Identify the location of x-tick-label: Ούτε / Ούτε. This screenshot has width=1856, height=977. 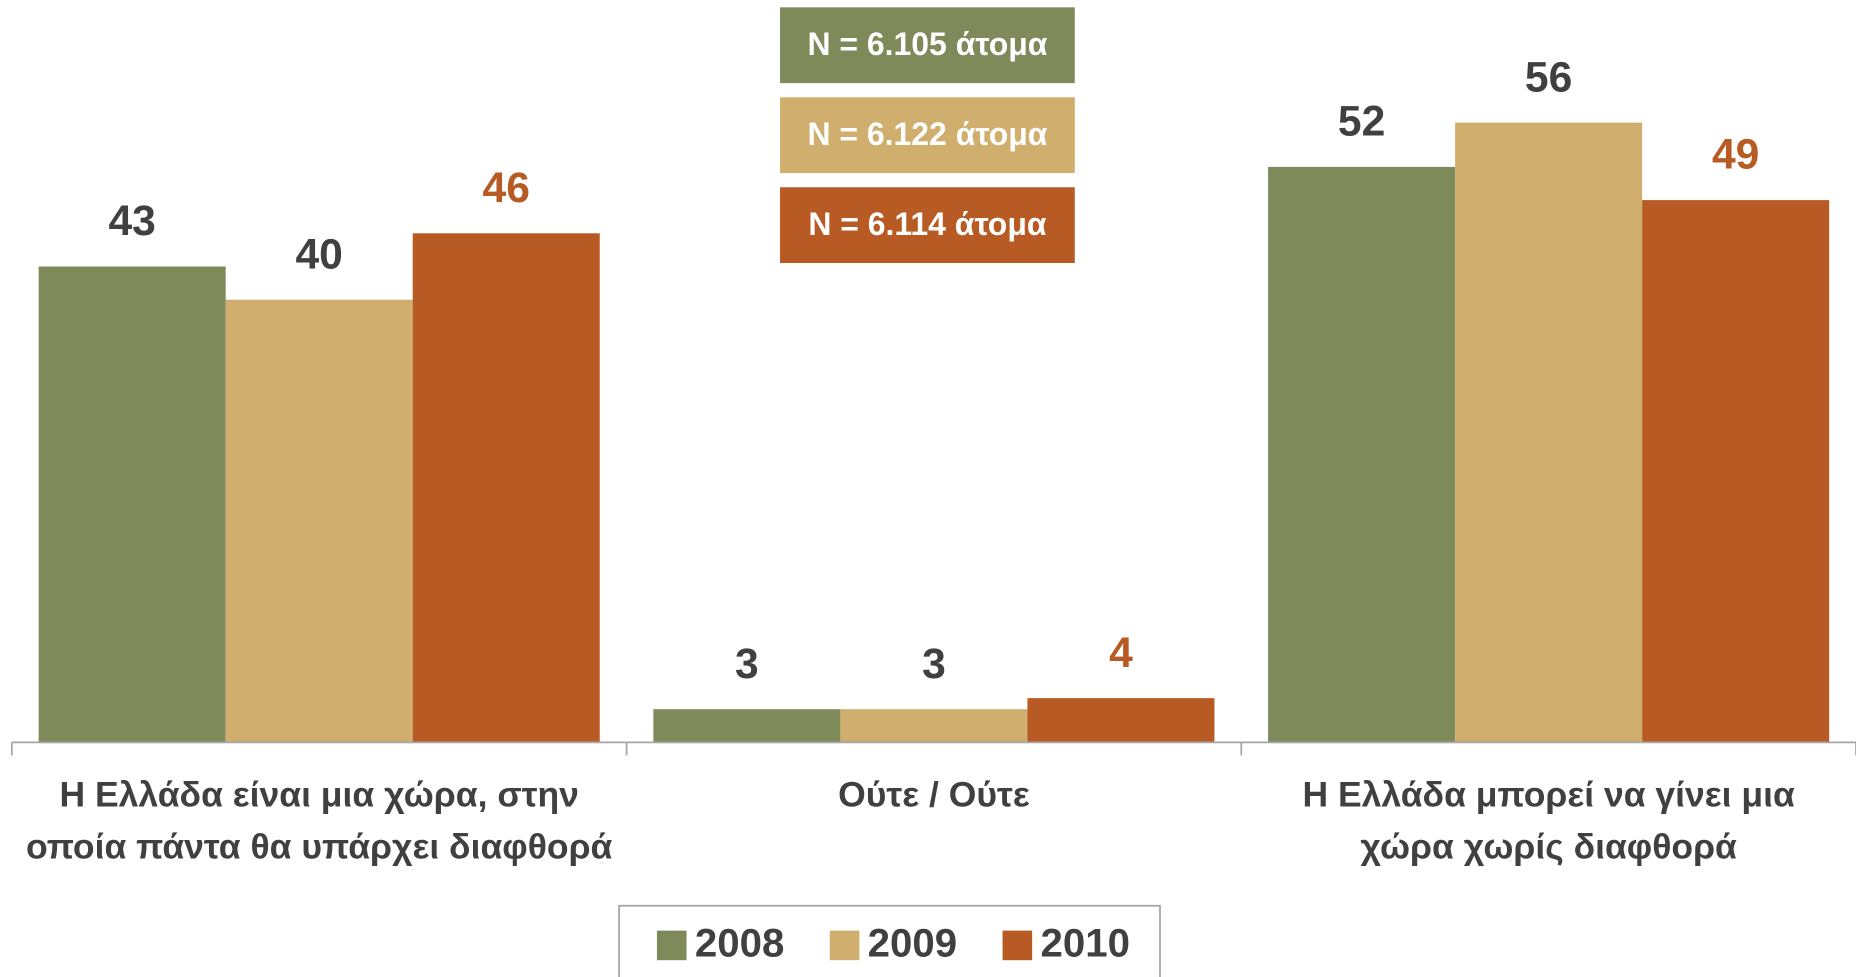
(934, 795).